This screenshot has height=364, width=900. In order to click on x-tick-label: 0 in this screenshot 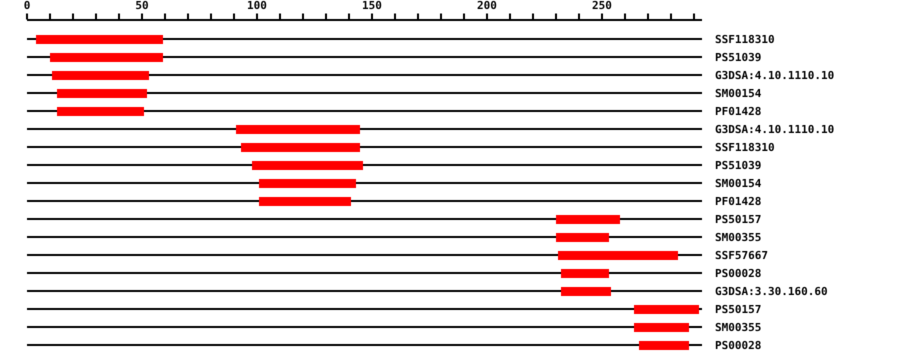, I will do `click(27, 6)`.